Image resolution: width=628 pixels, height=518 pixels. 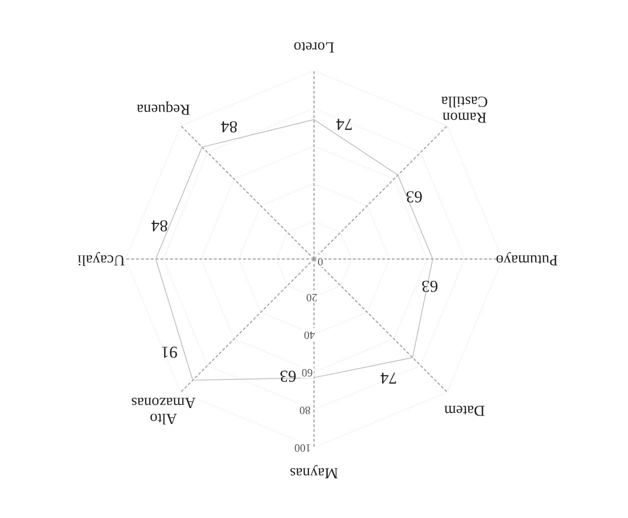 I want to click on y-tick-label: 40, so click(x=309, y=335).